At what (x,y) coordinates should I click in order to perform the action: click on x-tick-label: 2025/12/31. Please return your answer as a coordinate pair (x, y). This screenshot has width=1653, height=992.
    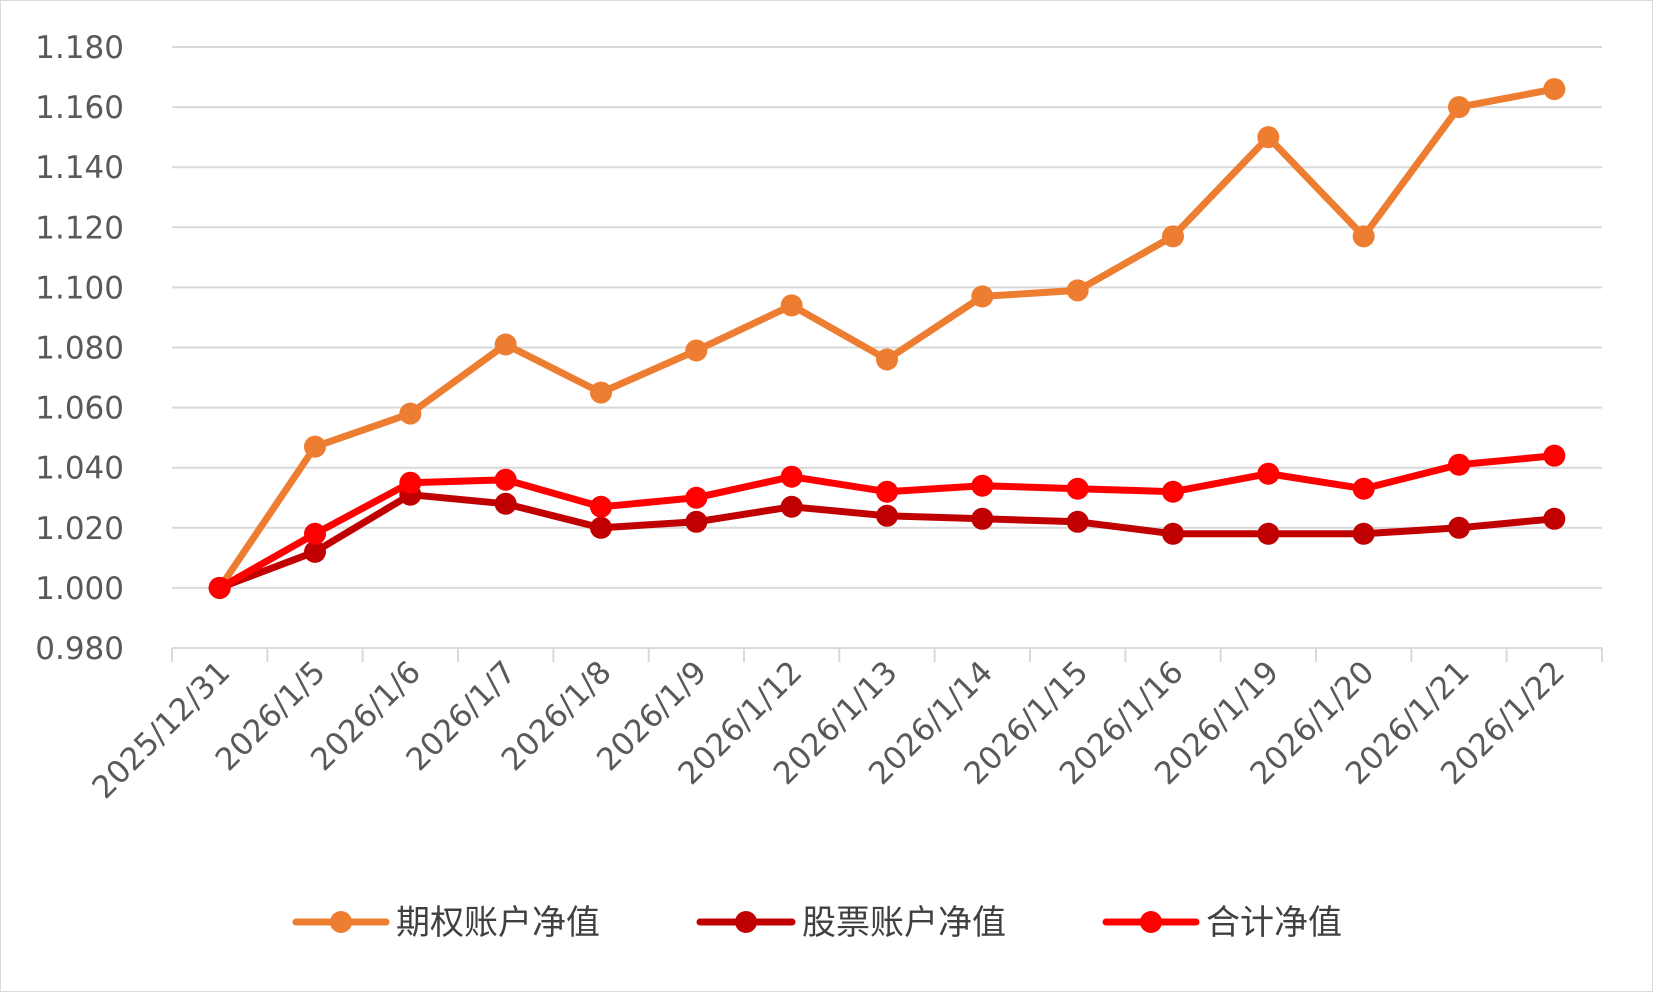
    Looking at the image, I should click on (162, 730).